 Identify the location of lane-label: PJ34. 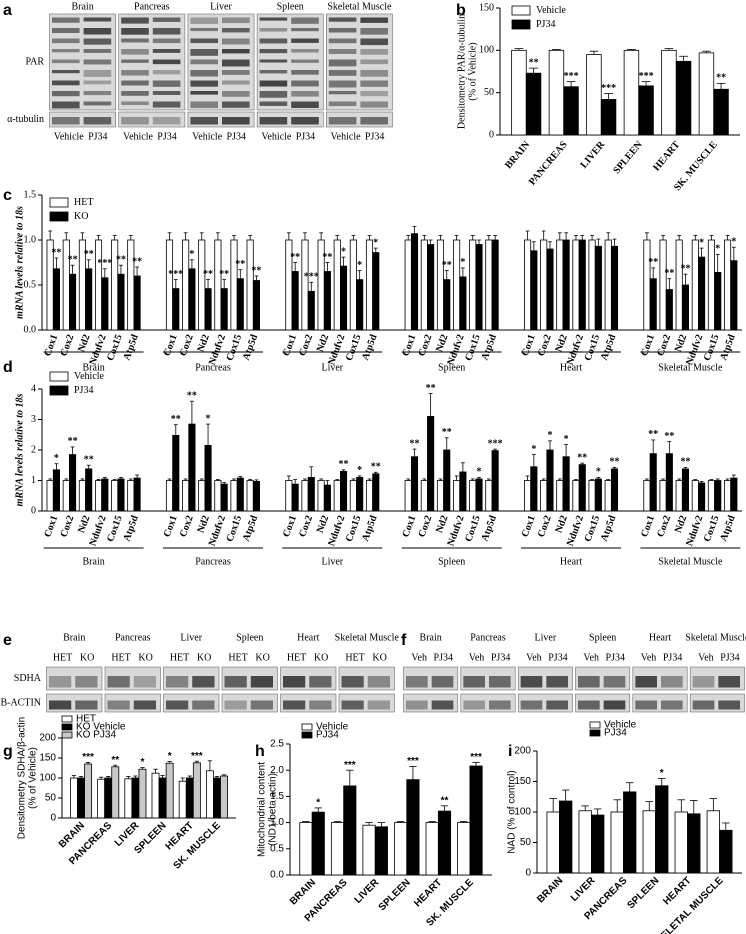
(305, 136).